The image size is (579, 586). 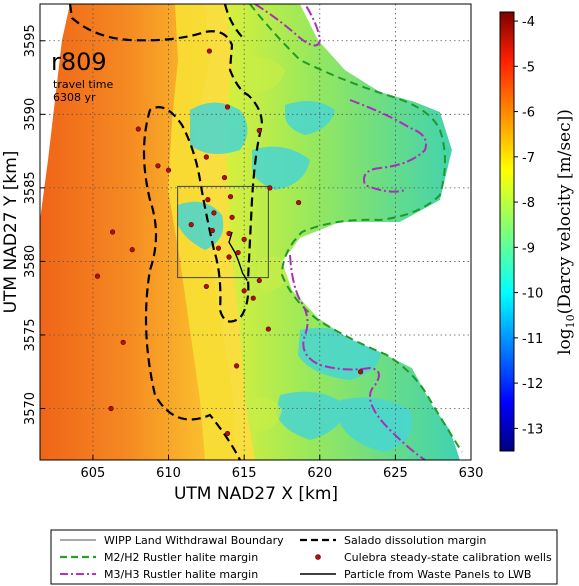 What do you see at coordinates (528, 226) in the screenshot?
I see `colorbar-ticks: -4 -5 -6 -7 -8 -9 -10 -11 -12 -13` at bounding box center [528, 226].